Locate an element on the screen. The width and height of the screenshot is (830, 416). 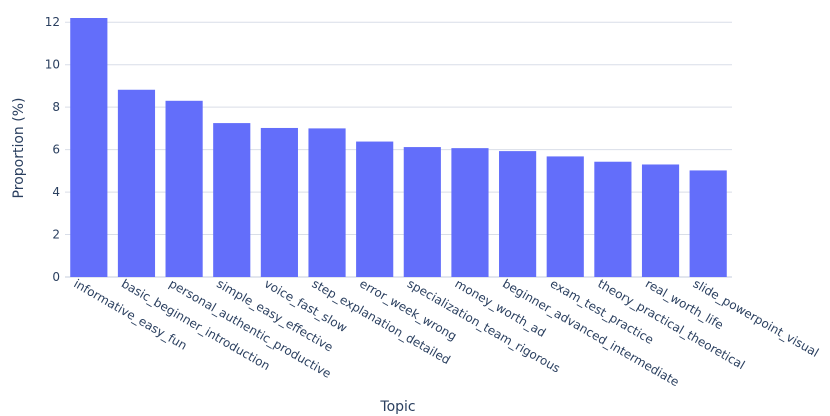
y-tick-labels: 0 2 4 6 8 10 12 is located at coordinates (52, 149).